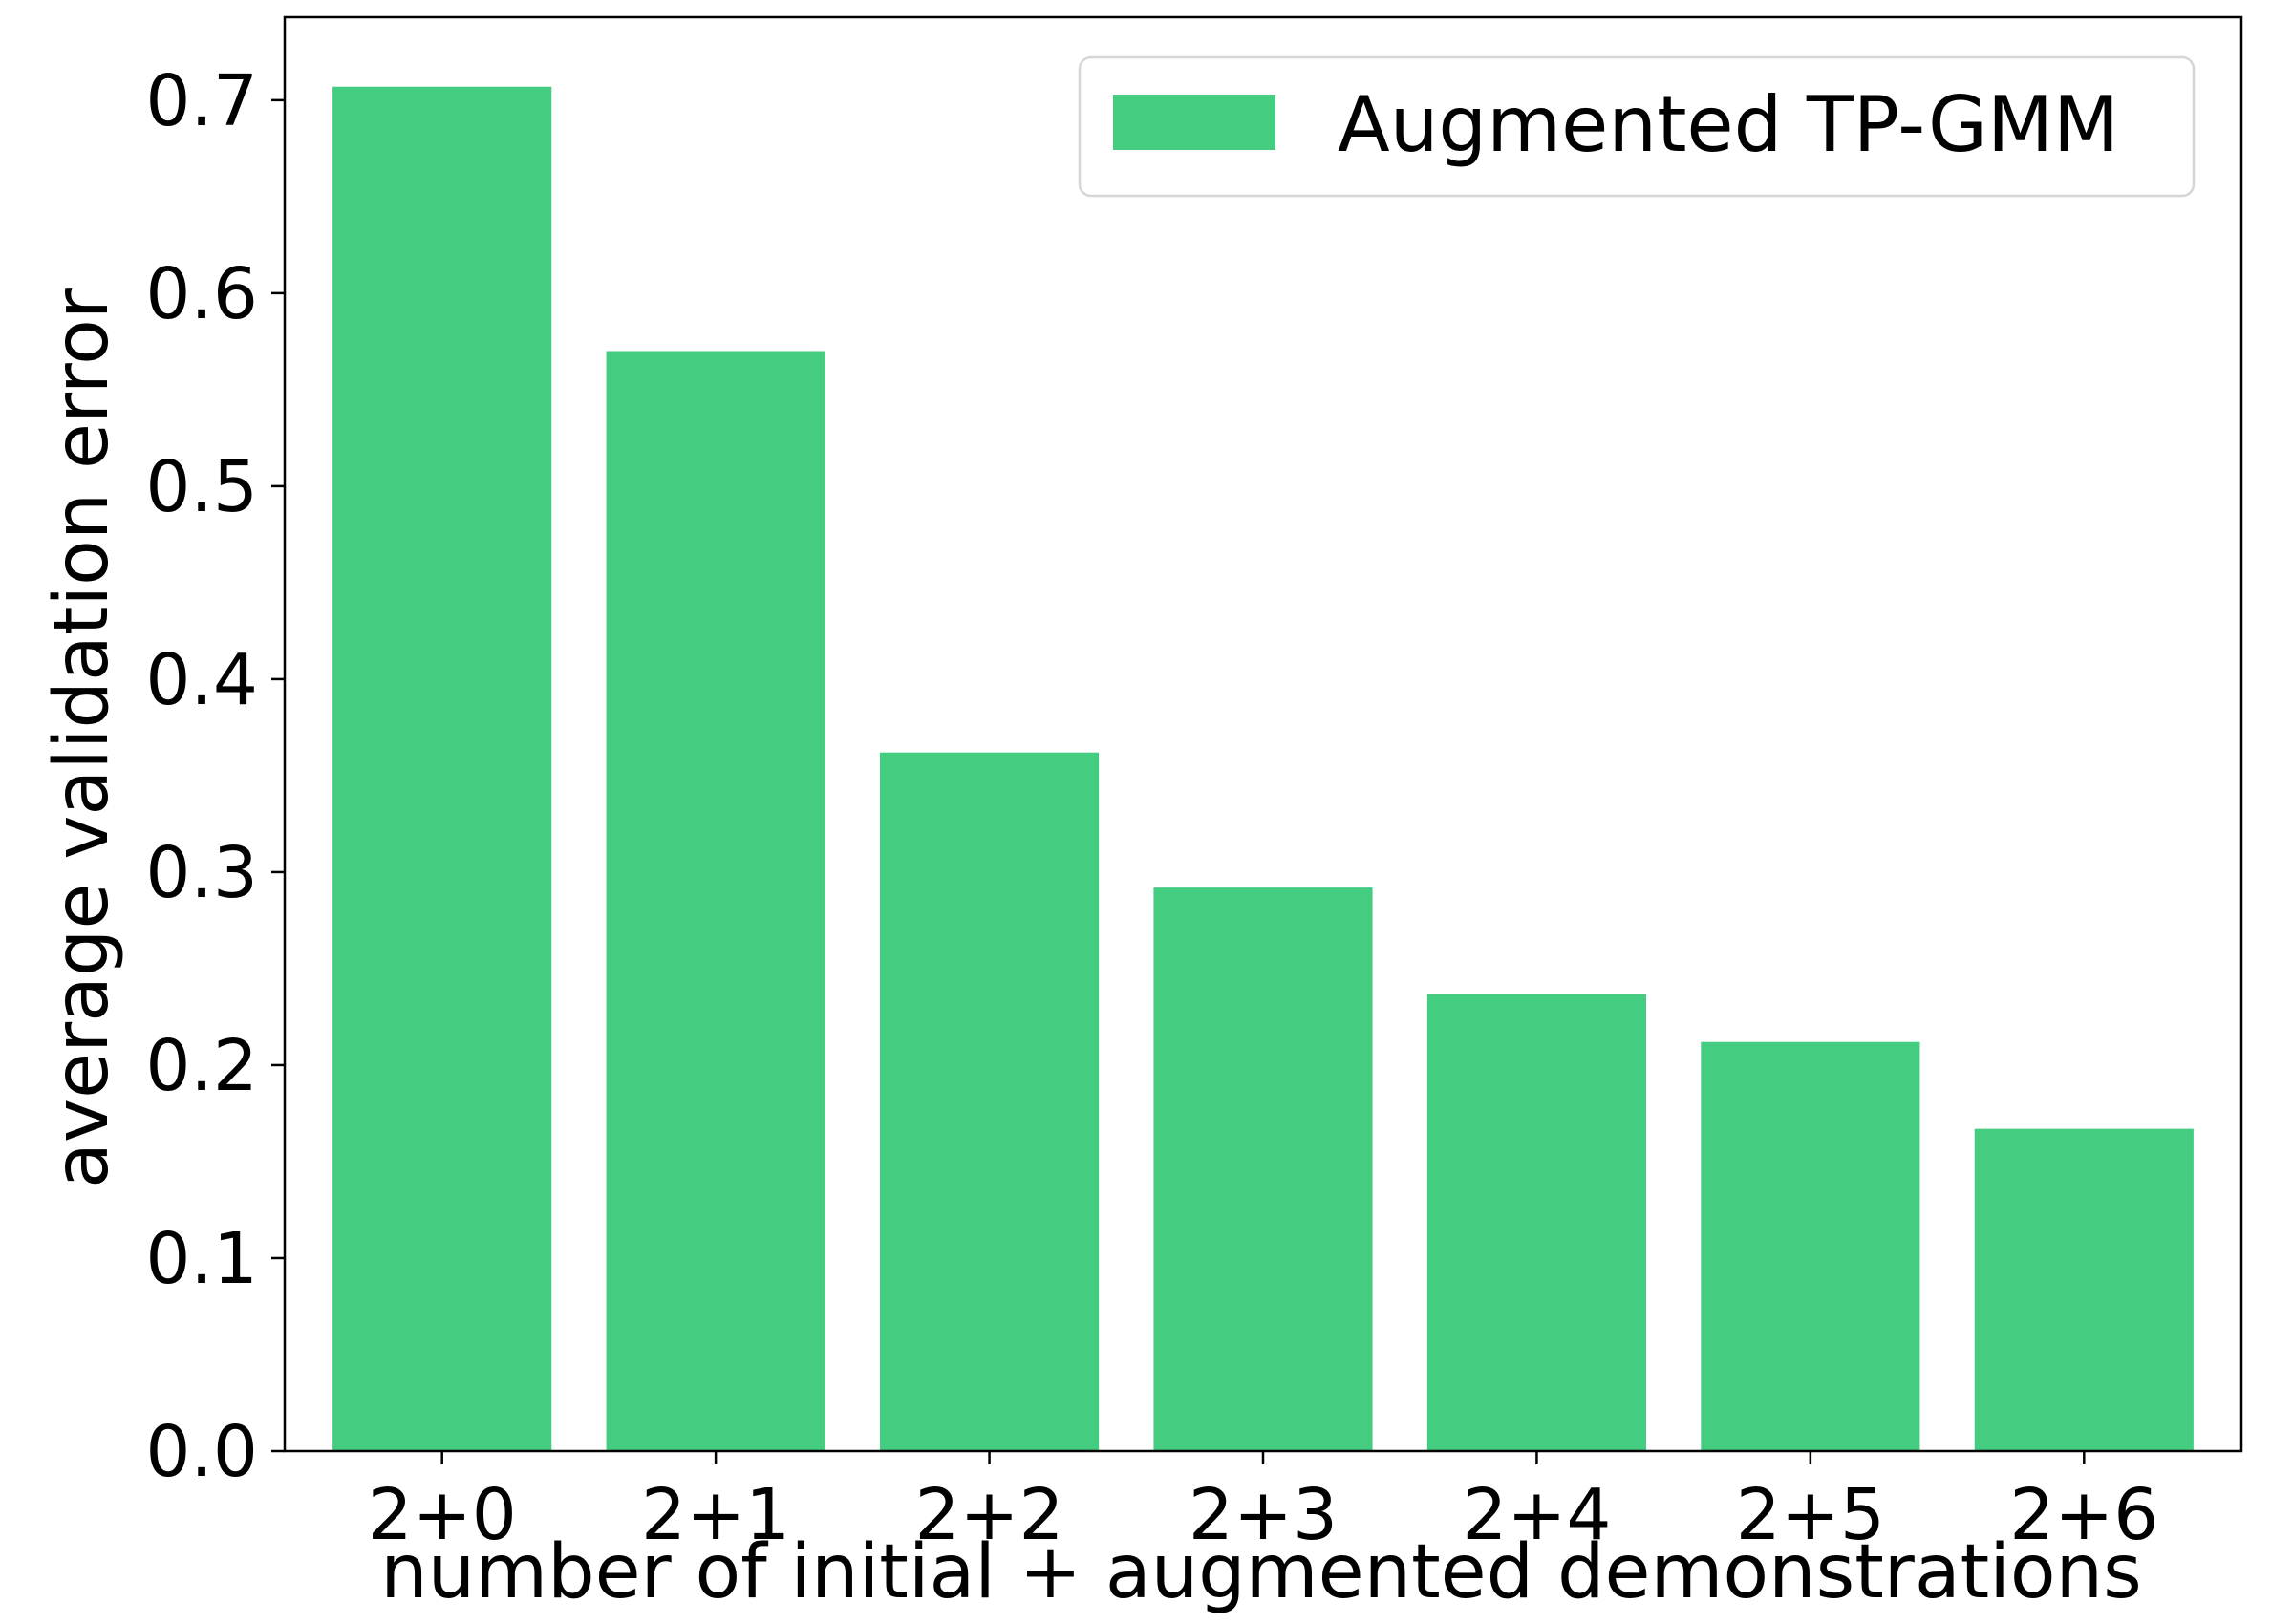 The width and height of the screenshot is (2293, 1624). Describe the element at coordinates (201, 873) in the screenshot. I see `y-tick-label: 0.3` at that location.